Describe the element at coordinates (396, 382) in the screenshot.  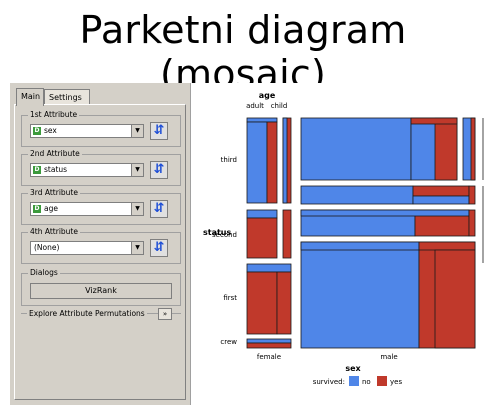
I see `legend-item-label: yes` at that location.